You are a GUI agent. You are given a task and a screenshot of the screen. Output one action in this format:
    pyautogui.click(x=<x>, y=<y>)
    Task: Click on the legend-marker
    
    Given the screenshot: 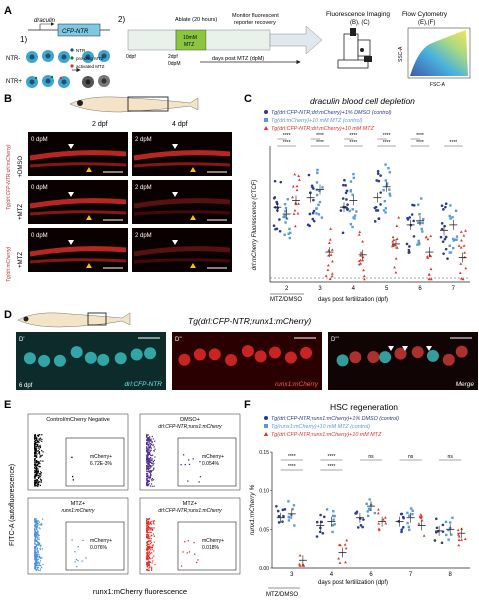 What is the action you would take?
    pyautogui.click(x=266, y=426)
    